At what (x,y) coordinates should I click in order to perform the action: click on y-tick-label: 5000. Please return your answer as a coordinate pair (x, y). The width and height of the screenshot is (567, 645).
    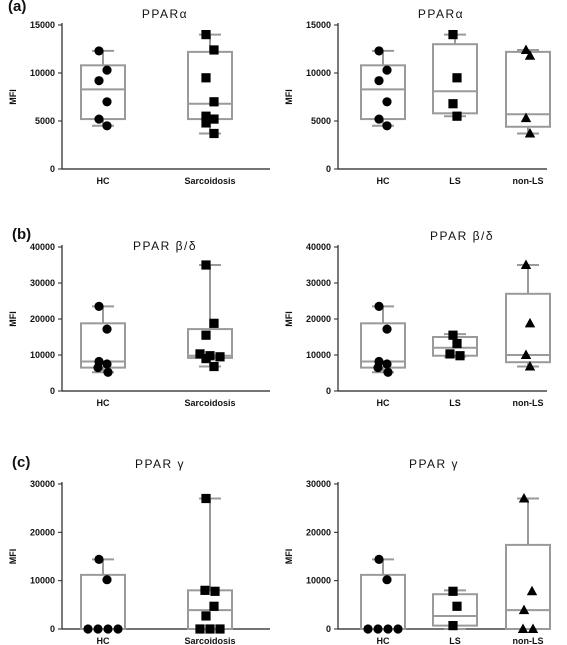
    Looking at the image, I should click on (321, 121).